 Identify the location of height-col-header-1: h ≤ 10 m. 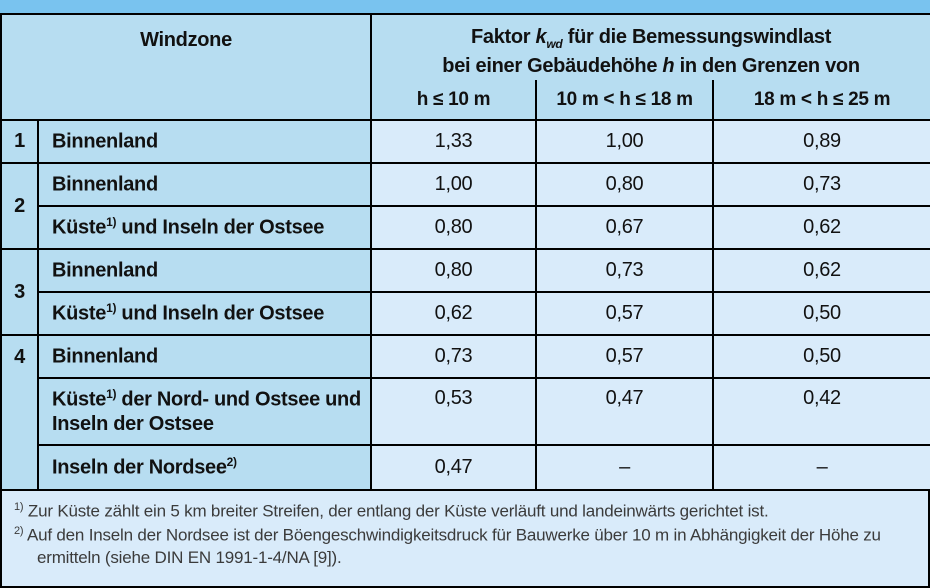
(454, 101).